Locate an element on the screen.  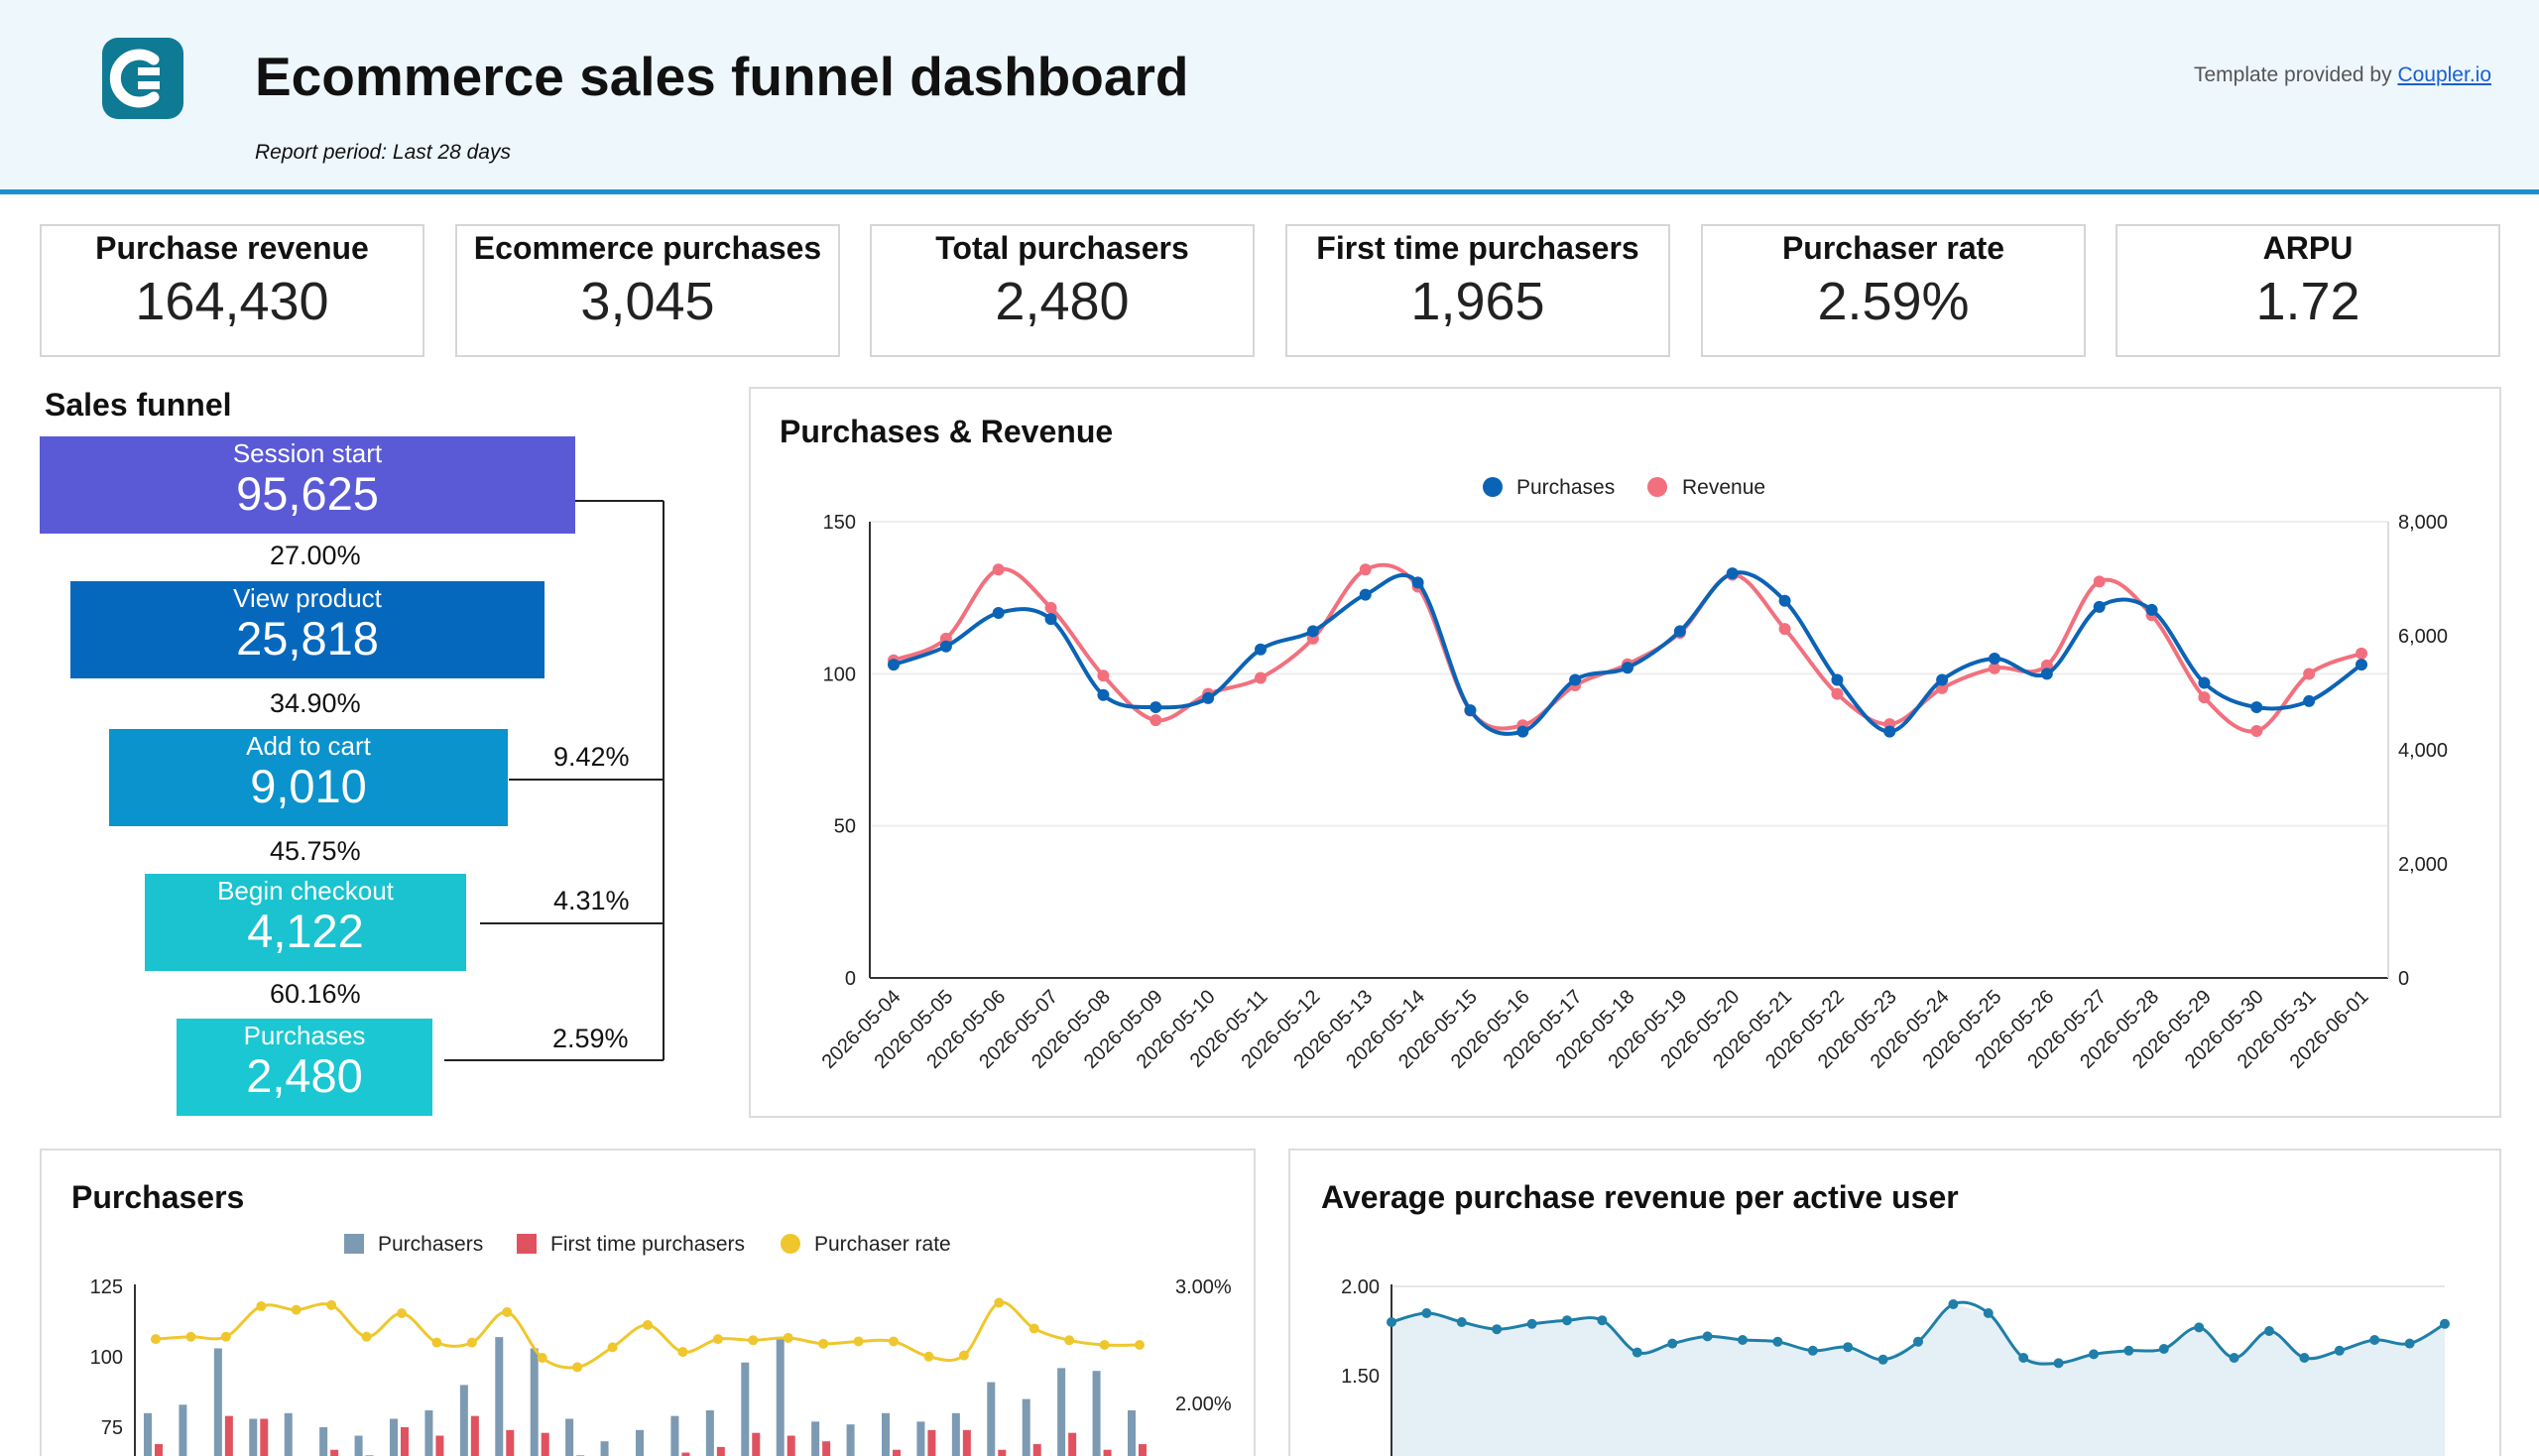
kpi-value: 3,045 is located at coordinates (647, 301).